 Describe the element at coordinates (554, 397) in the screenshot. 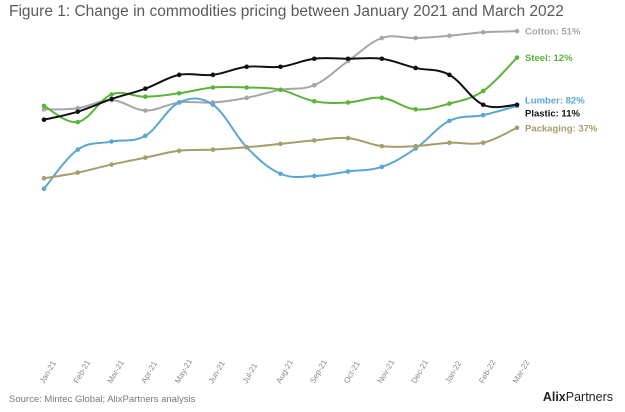

I see `brand-logo-part1: Alix` at that location.